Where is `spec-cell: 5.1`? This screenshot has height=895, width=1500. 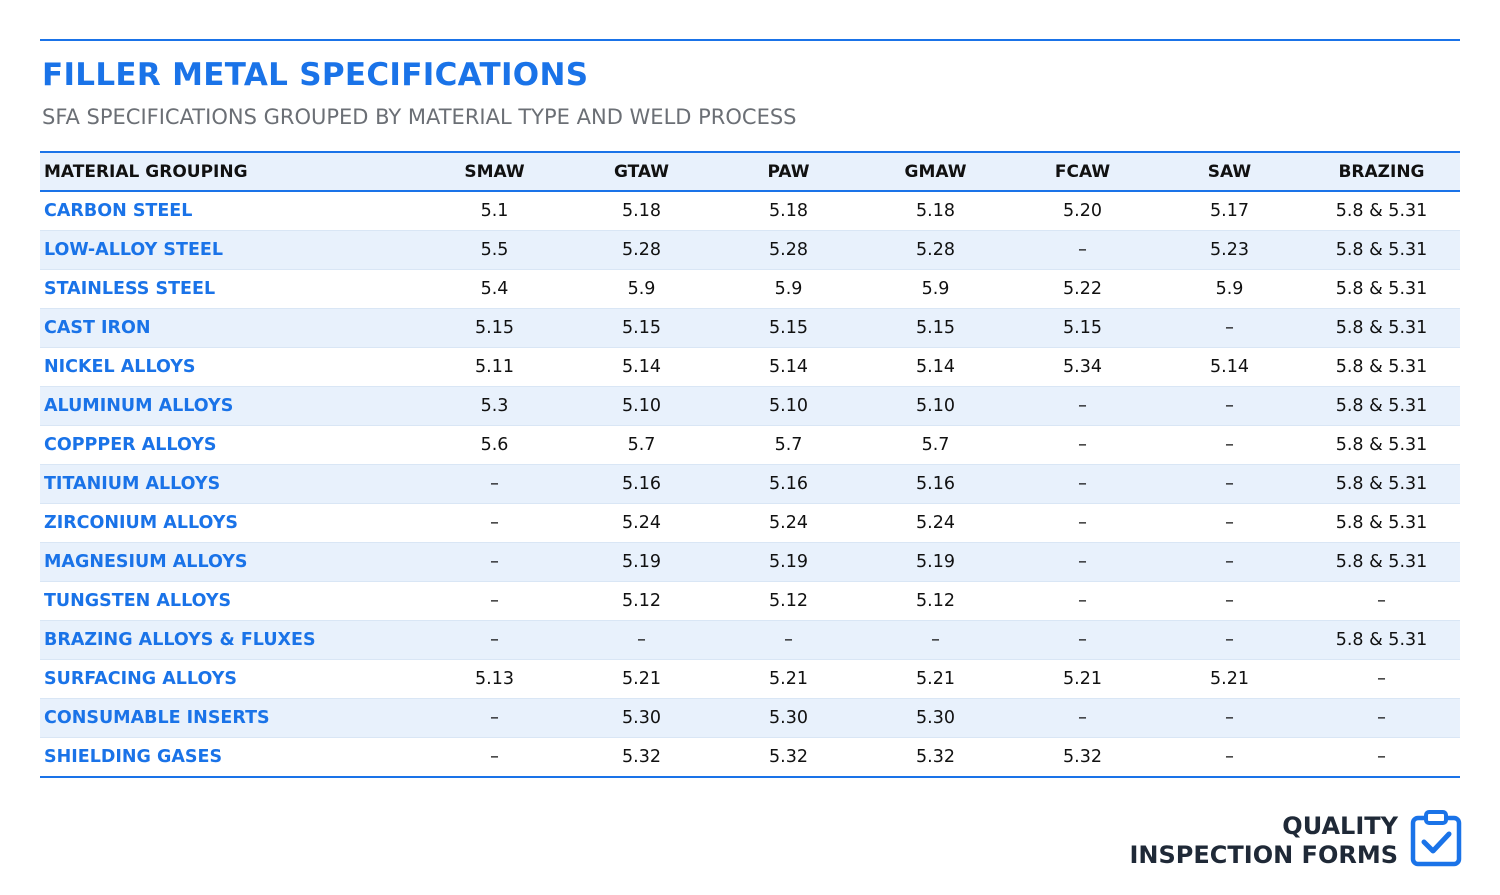 spec-cell: 5.1 is located at coordinates (494, 211).